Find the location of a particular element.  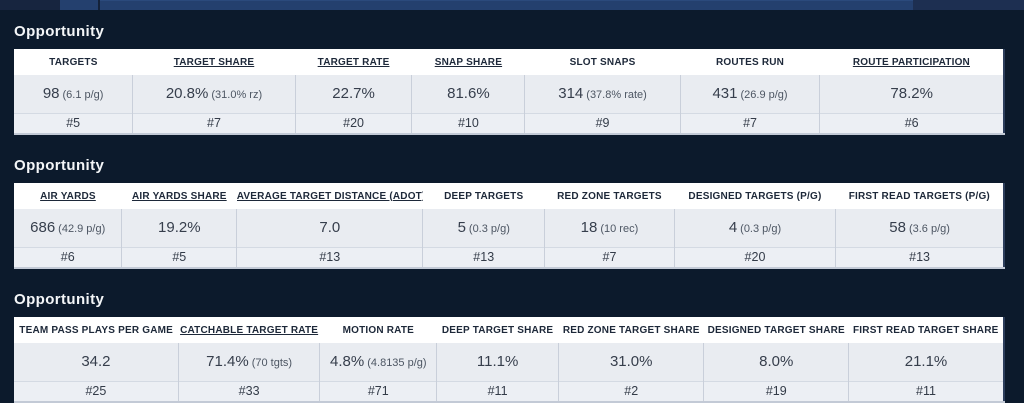

stat-value: 81.6% is located at coordinates (468, 93).